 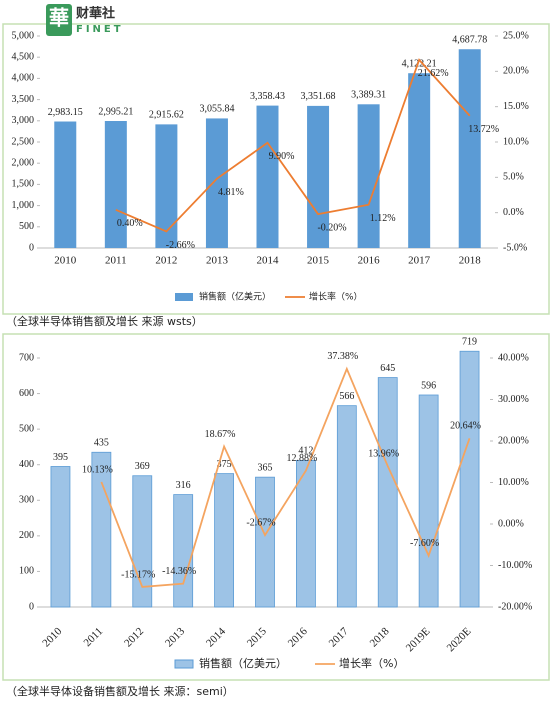 What do you see at coordinates (26, 571) in the screenshot?
I see `y-tick-label: 100` at bounding box center [26, 571].